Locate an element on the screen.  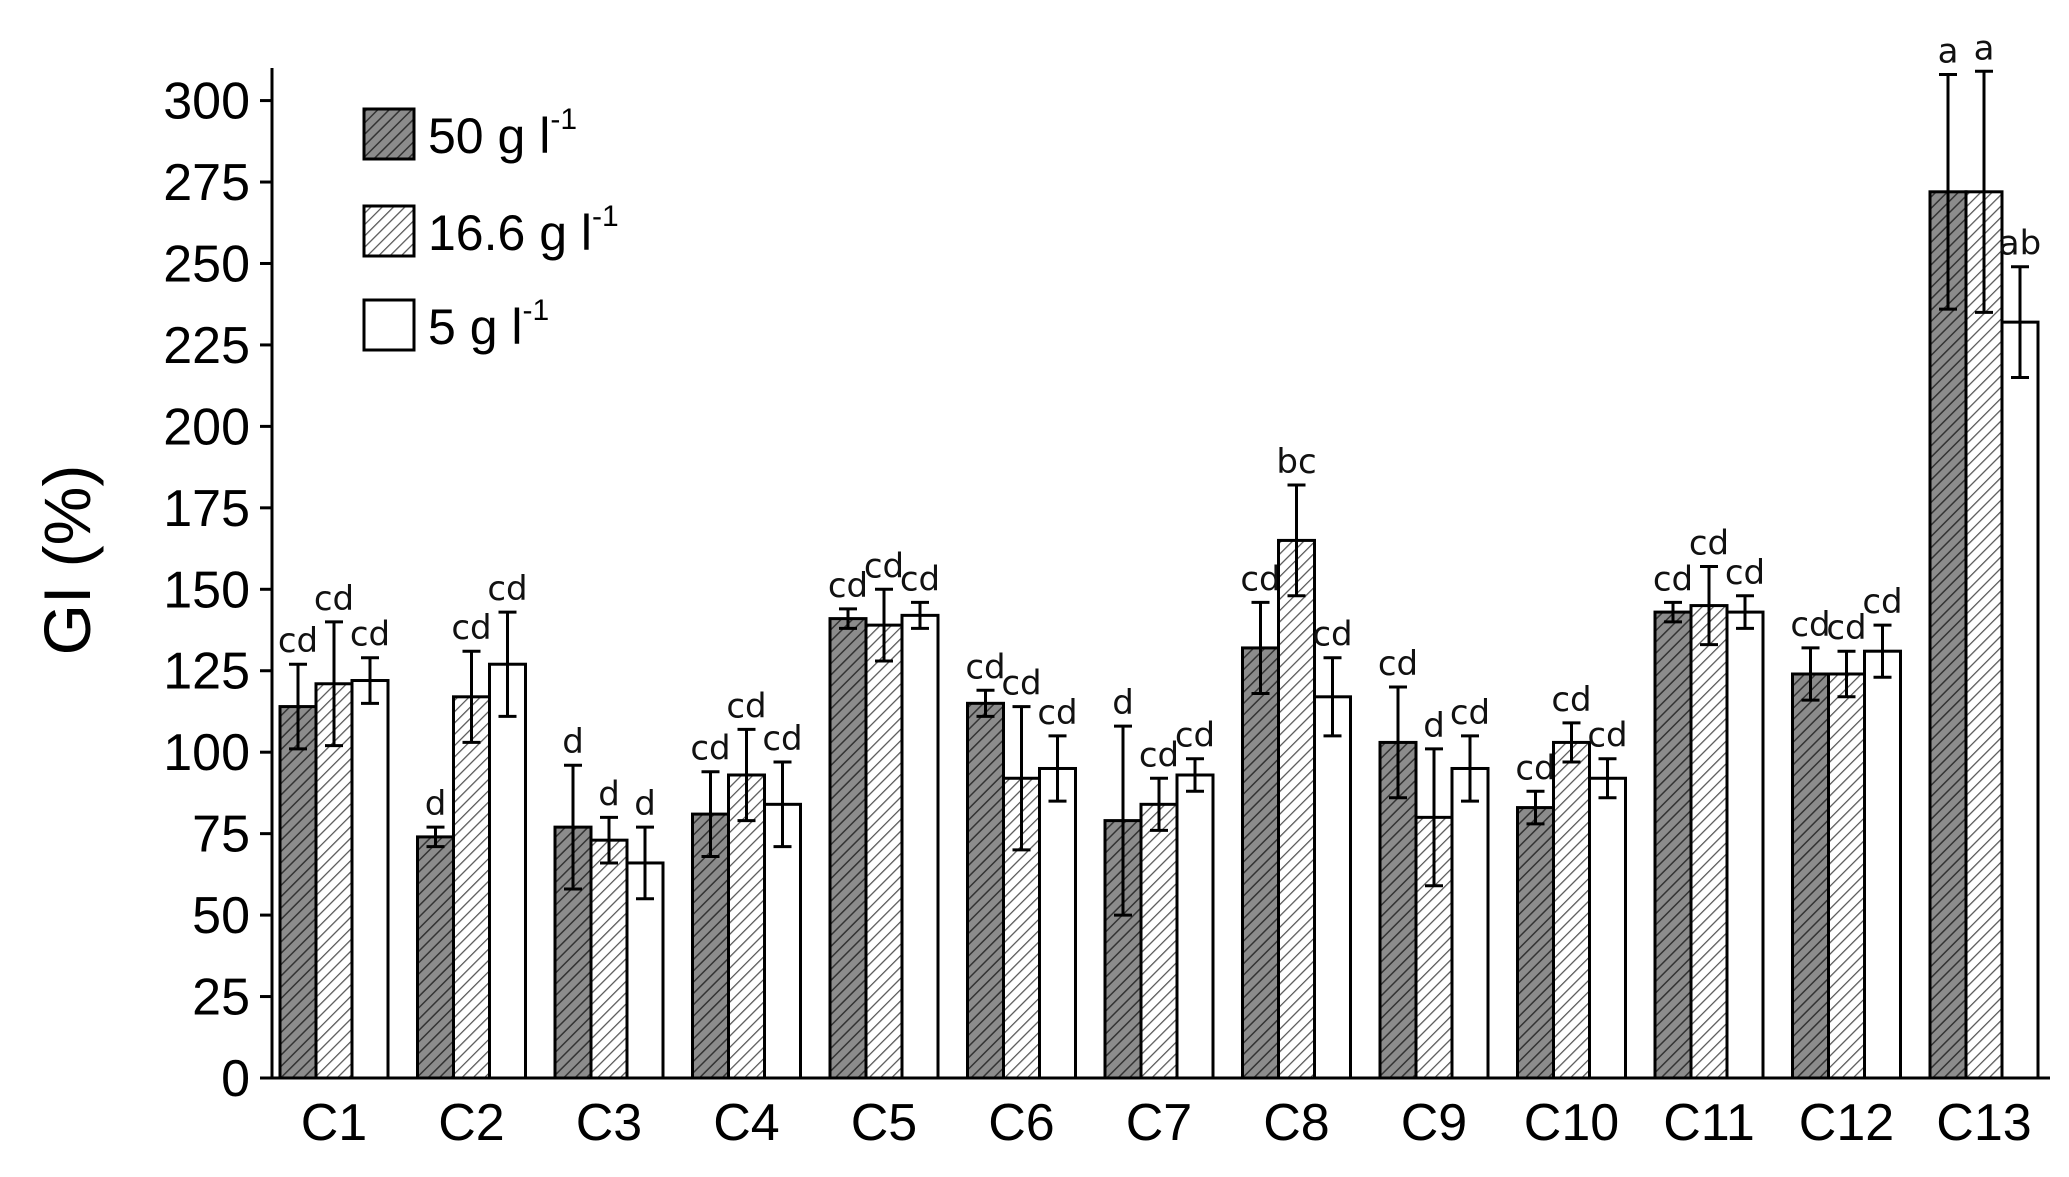
sig-label-c6-series-2: cd is located at coordinates (1021, 684).